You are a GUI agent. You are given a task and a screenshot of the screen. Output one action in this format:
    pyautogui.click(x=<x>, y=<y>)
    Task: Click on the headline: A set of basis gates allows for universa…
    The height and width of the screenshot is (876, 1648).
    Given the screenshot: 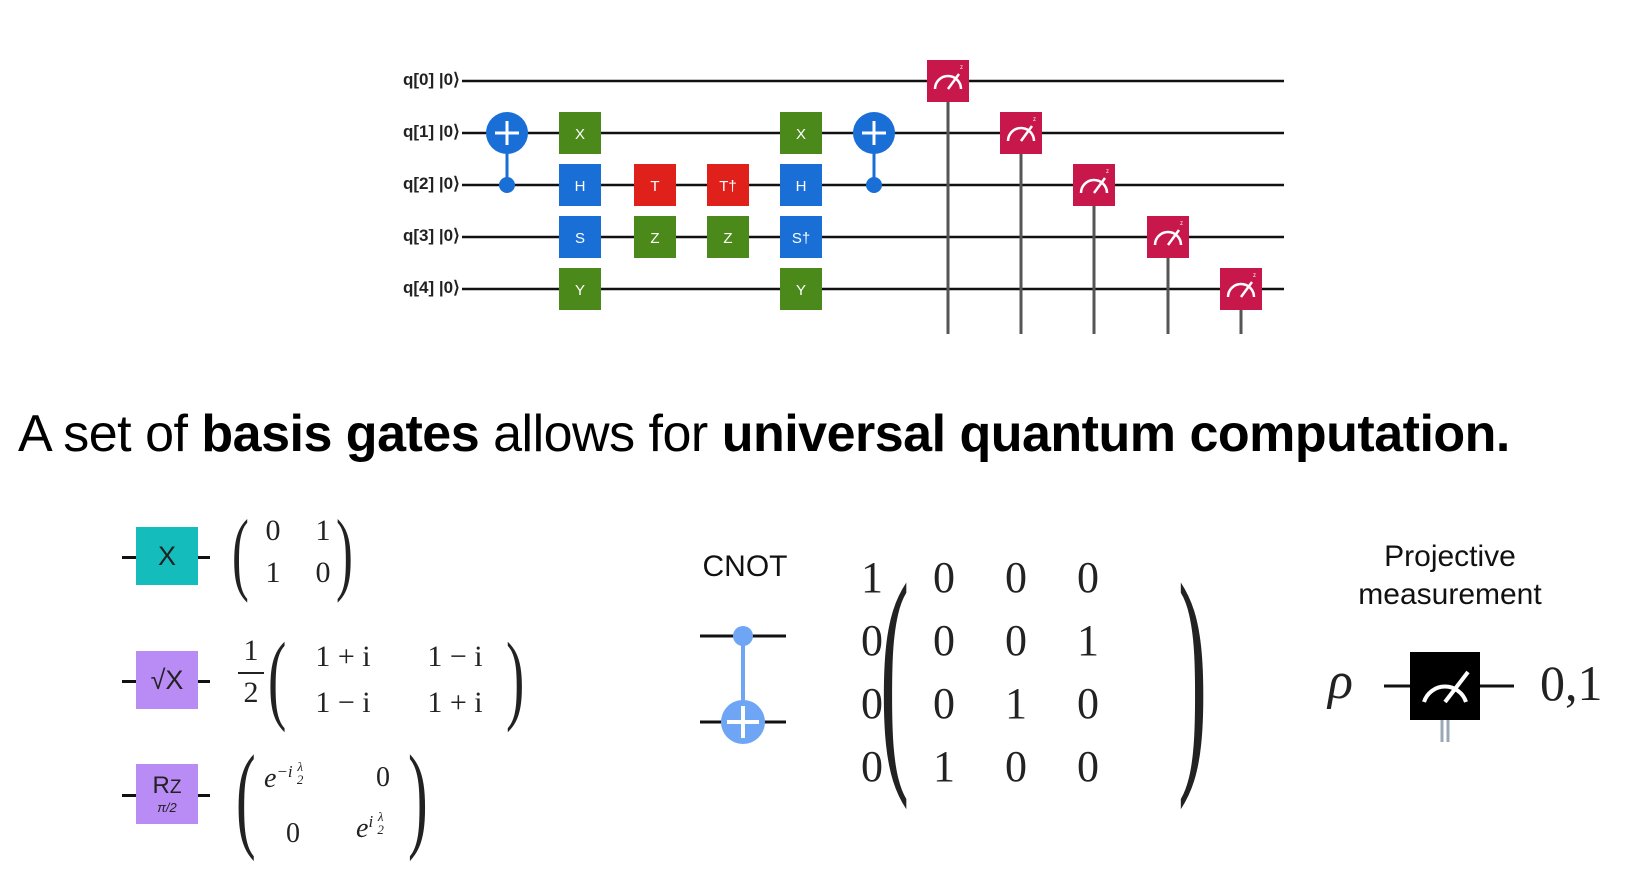 What is the action you would take?
    pyautogui.click(x=764, y=434)
    